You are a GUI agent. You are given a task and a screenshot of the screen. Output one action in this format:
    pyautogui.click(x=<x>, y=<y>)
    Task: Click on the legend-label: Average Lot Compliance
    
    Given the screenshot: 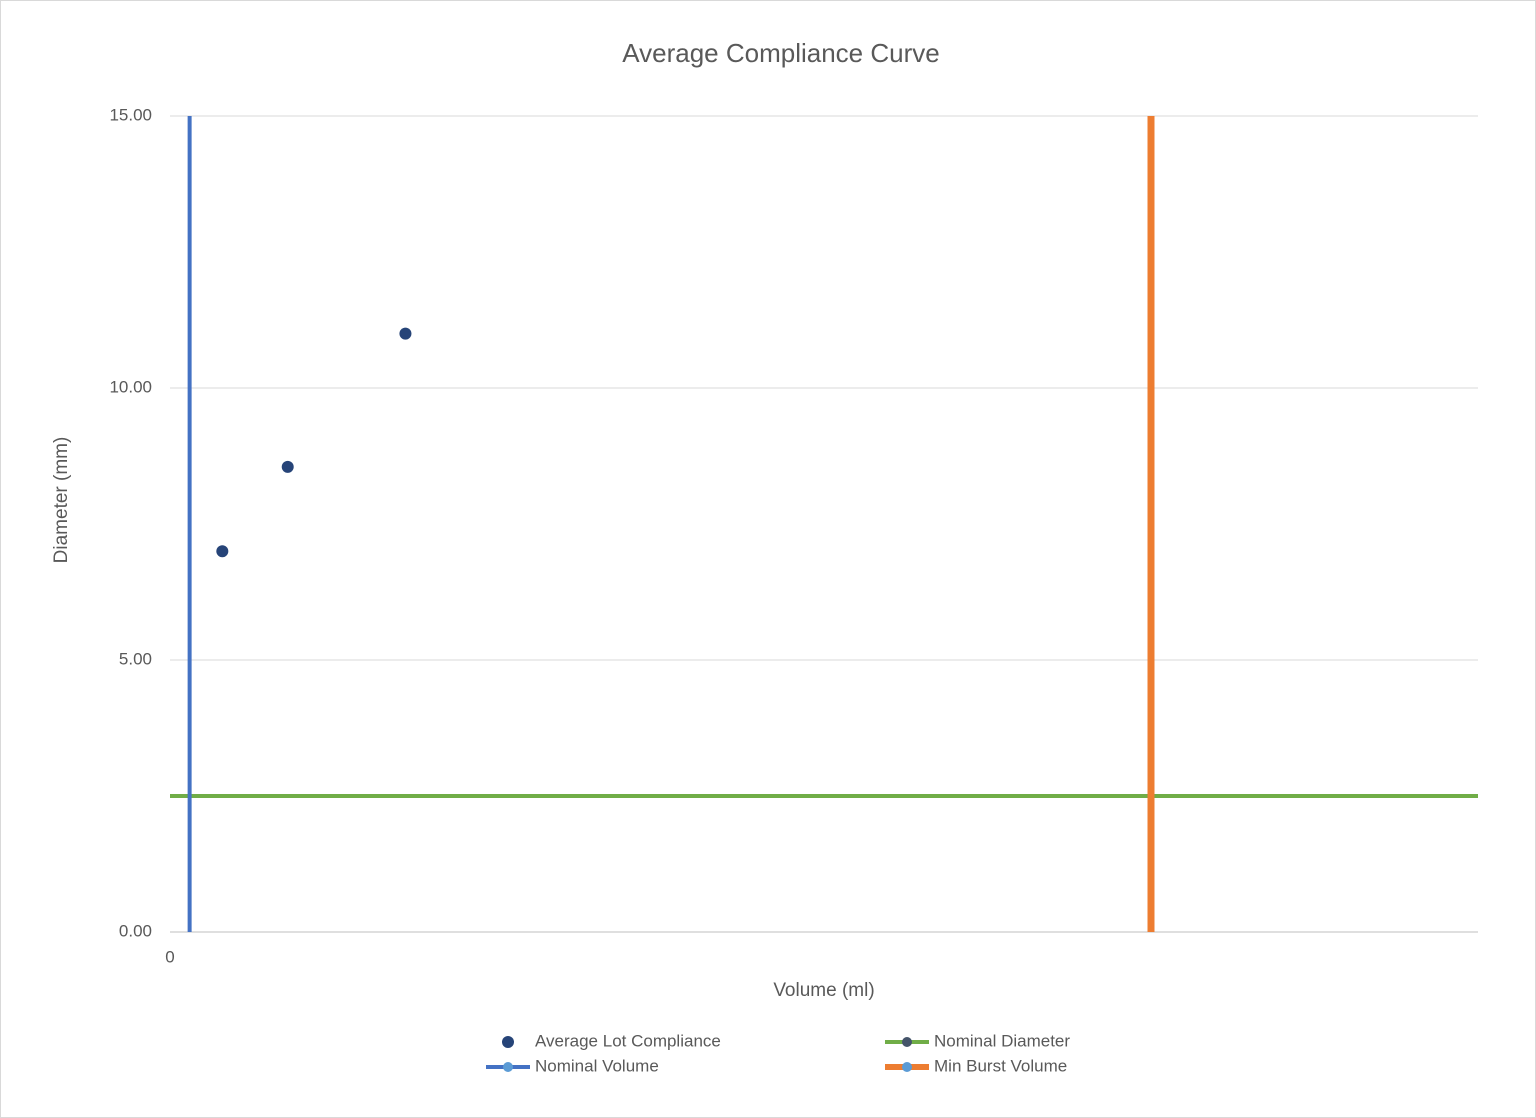 What is the action you would take?
    pyautogui.click(x=628, y=1040)
    